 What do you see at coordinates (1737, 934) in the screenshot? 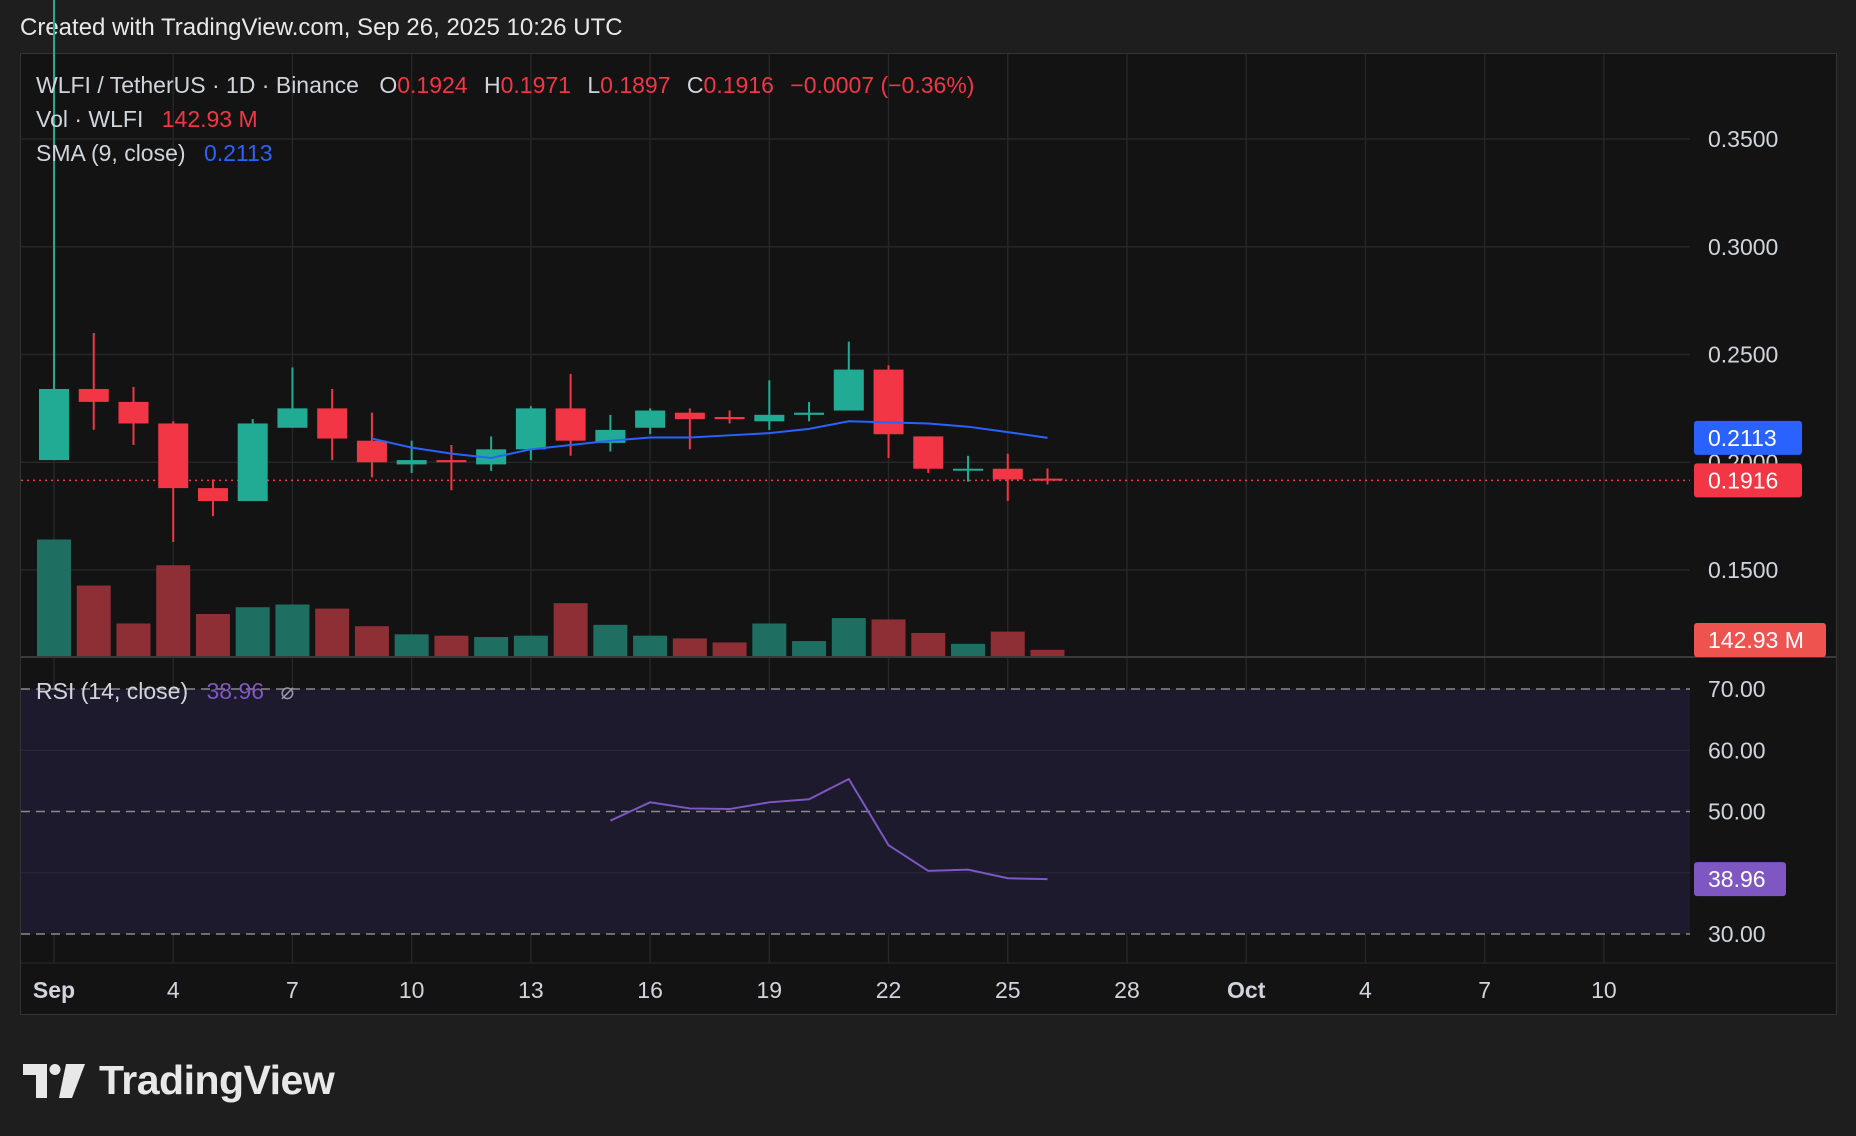
I see `rsi-tick-label: 30.00` at bounding box center [1737, 934].